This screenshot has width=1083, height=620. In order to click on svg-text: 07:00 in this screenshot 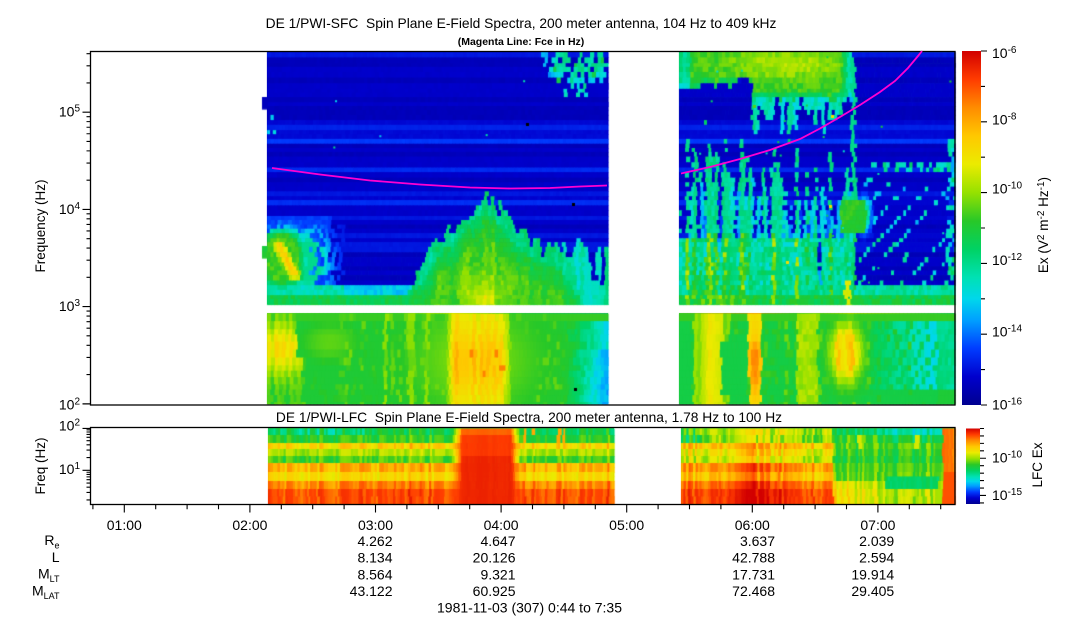, I will do `click(877, 525)`.